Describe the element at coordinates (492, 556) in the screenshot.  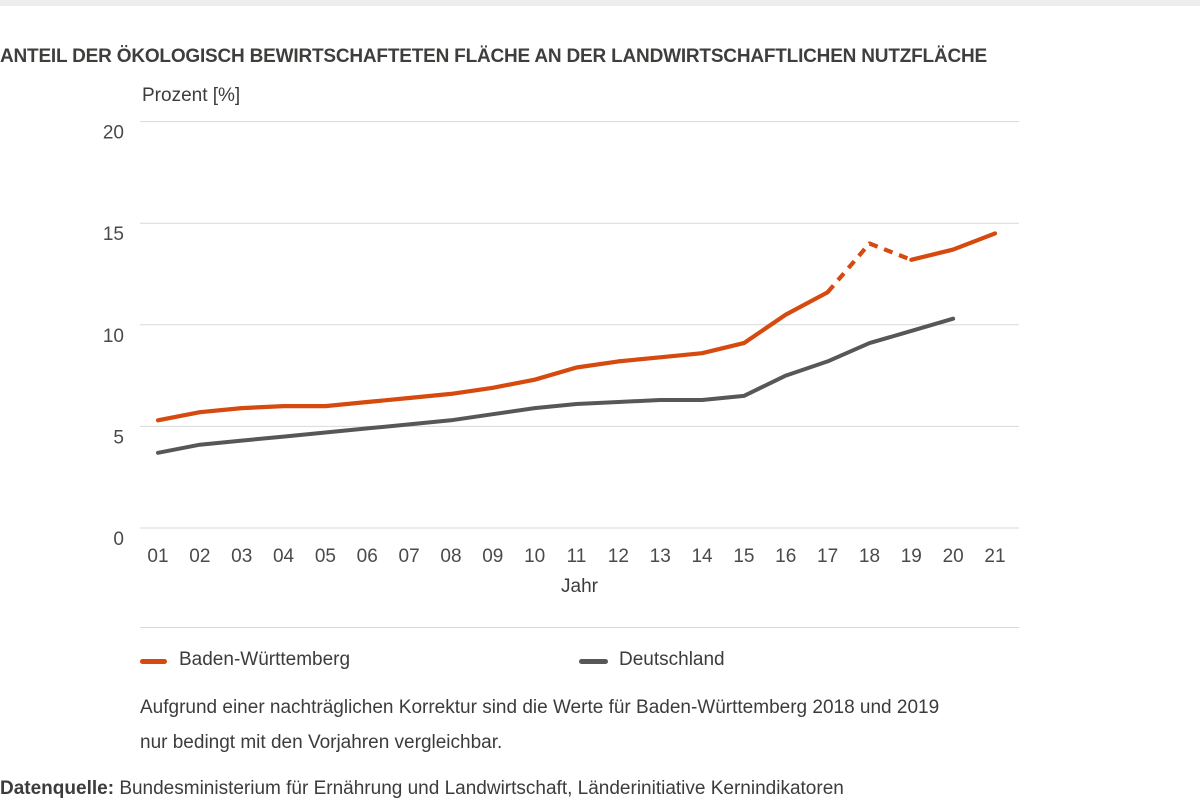
I see `x-tick-label-09: 09` at that location.